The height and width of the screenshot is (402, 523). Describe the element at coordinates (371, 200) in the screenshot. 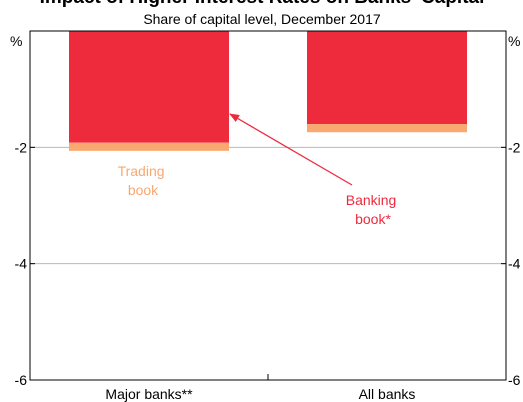

I see `banking-book-label-line-1: Banking` at that location.